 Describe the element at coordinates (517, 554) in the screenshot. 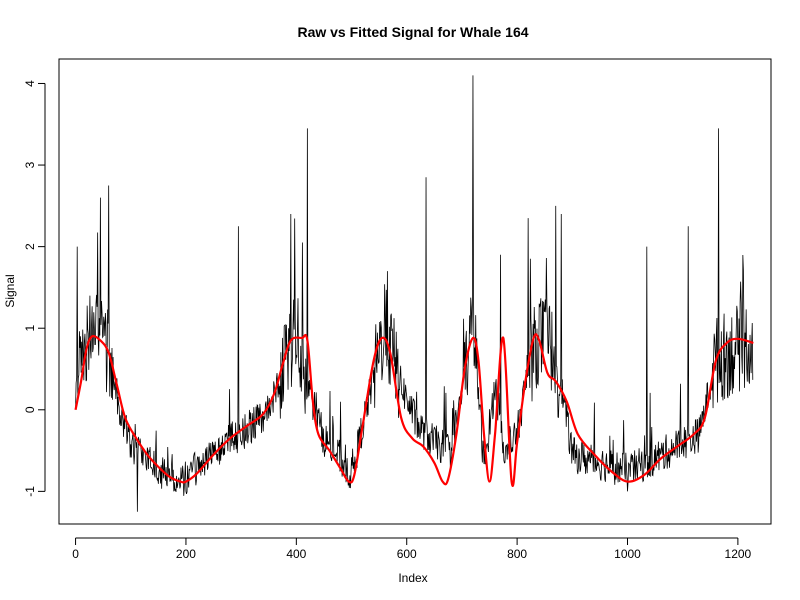

I see `x-tick-label: 800` at that location.